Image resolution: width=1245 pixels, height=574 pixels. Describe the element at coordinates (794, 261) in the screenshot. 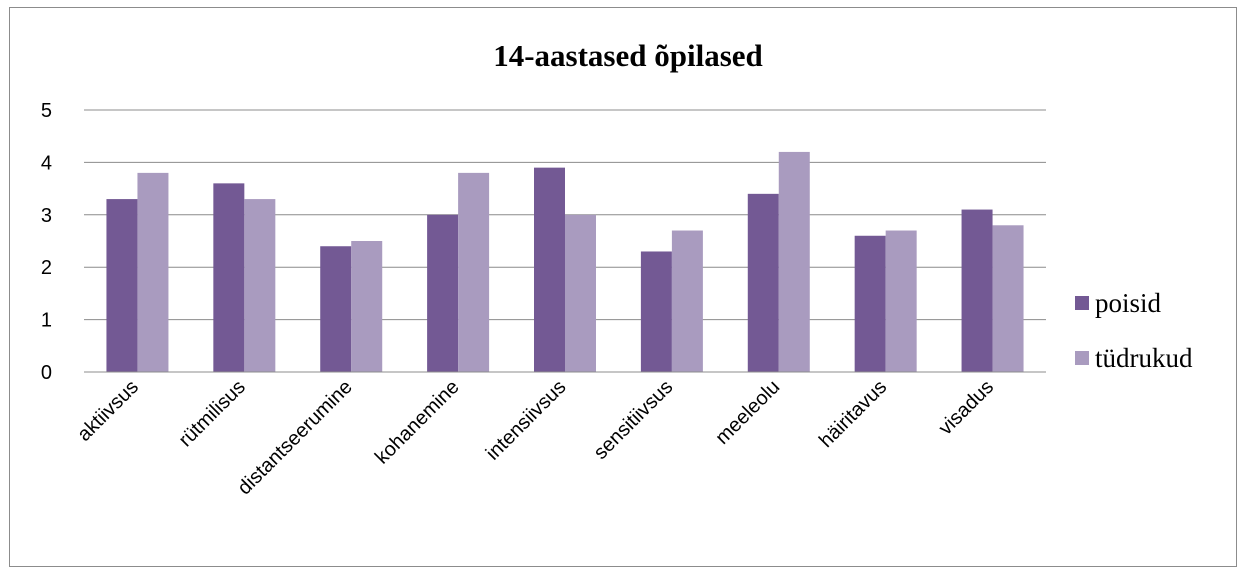

I see `bar-tüdrukud-6` at that location.